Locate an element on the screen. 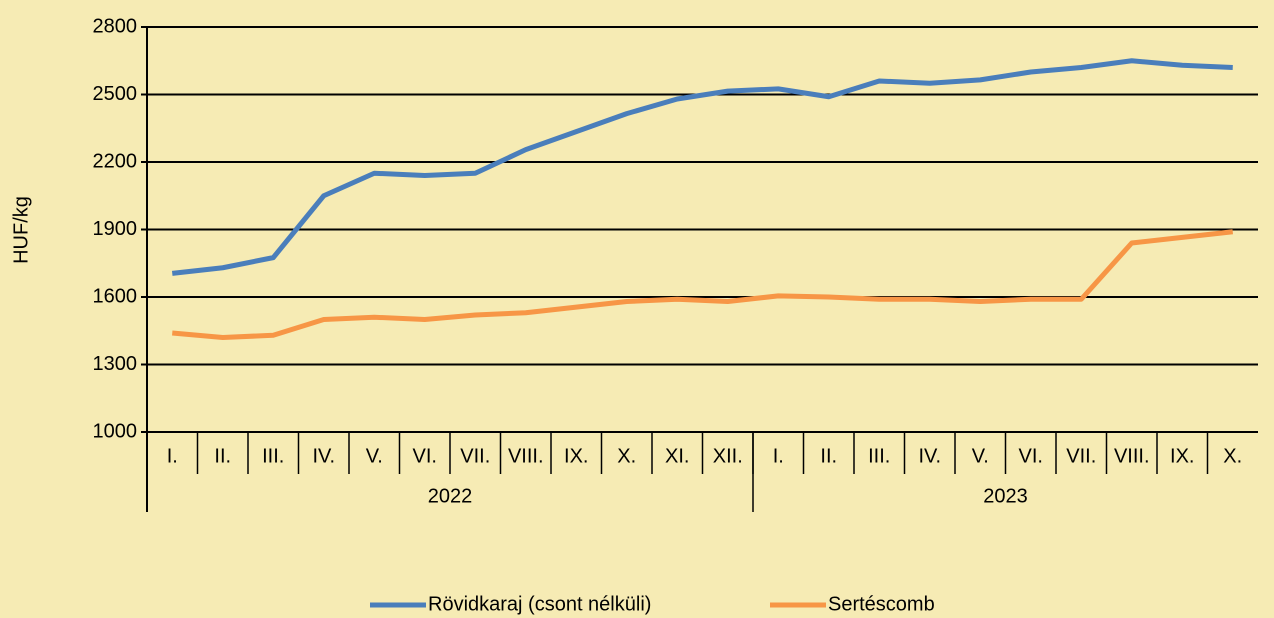  group-label: 2023 is located at coordinates (1005, 496).